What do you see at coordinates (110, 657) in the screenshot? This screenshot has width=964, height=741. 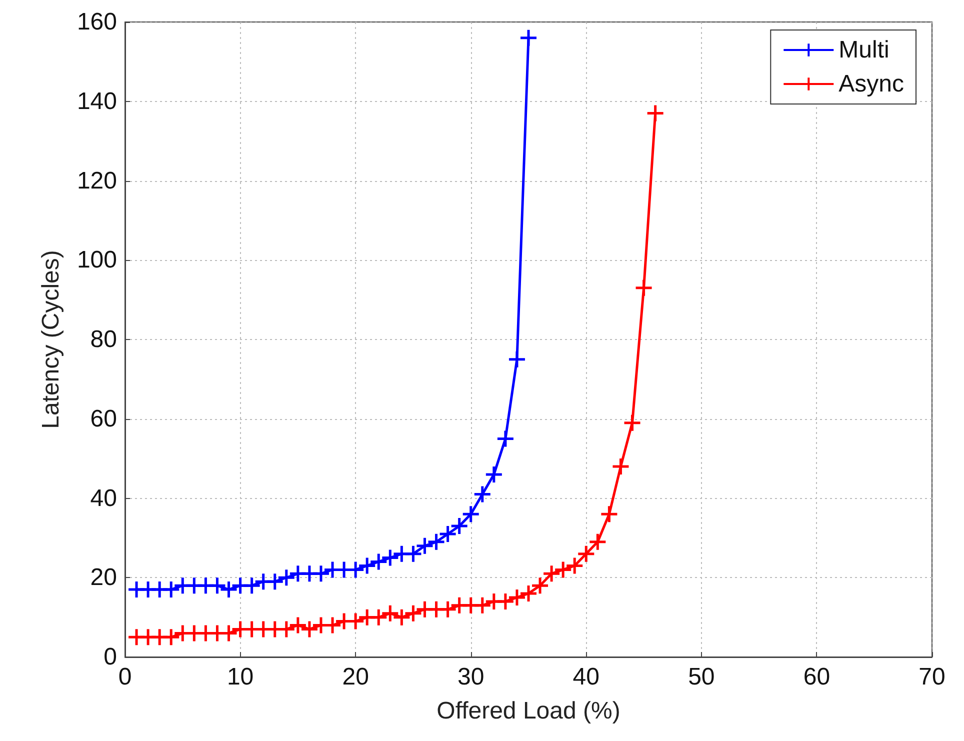 I see `y-tick-label: 0` at bounding box center [110, 657].